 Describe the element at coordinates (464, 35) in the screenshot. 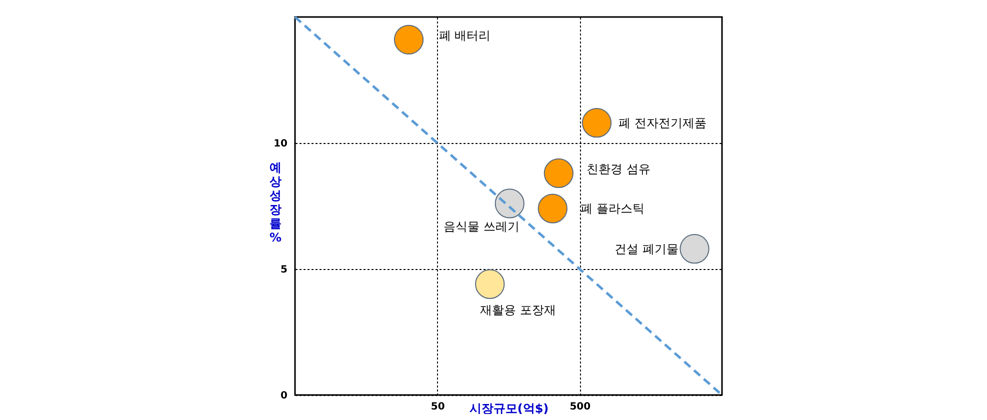

I see `annotation: 폐 배터리` at that location.